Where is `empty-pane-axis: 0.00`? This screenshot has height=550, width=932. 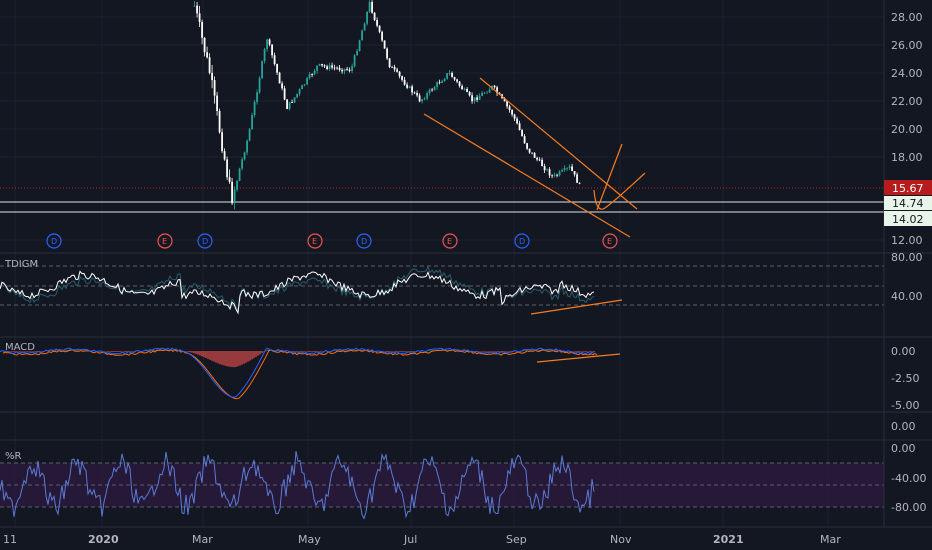
empty-pane-axis: 0.00 is located at coordinates (903, 426).